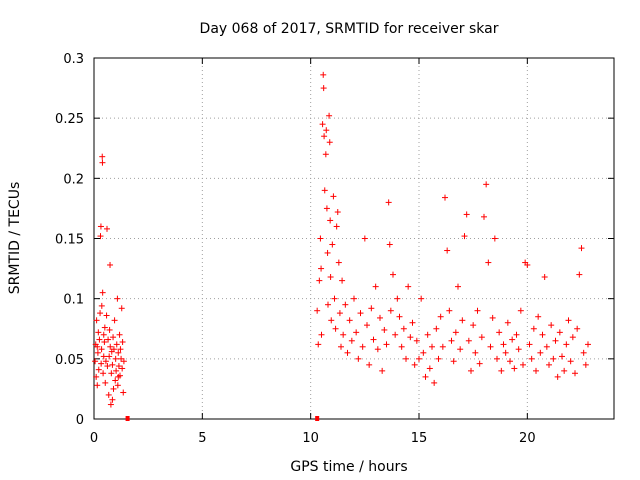  What do you see at coordinates (80, 420) in the screenshot?
I see `y-tick-label: 0` at bounding box center [80, 420].